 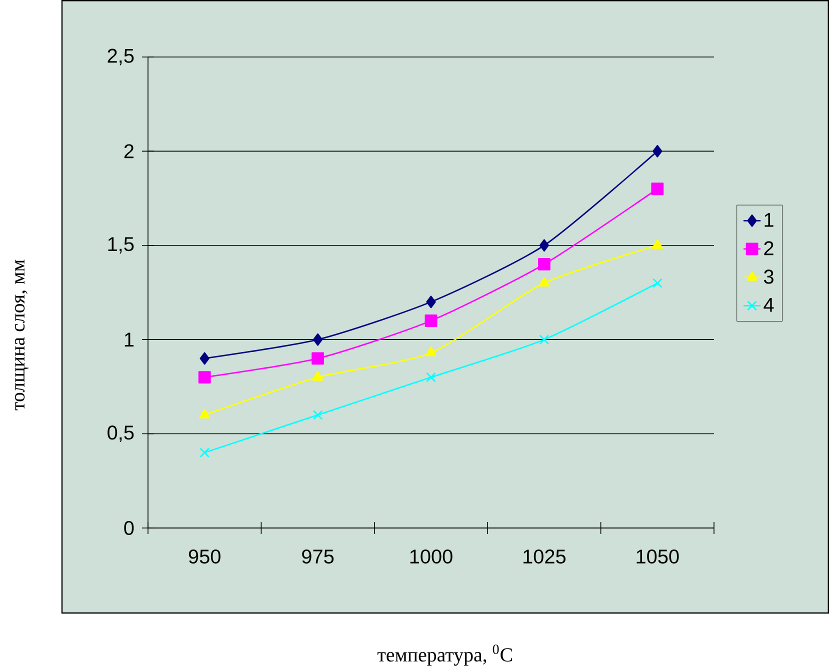 I want to click on y-tick-label: 0, so click(x=129, y=528).